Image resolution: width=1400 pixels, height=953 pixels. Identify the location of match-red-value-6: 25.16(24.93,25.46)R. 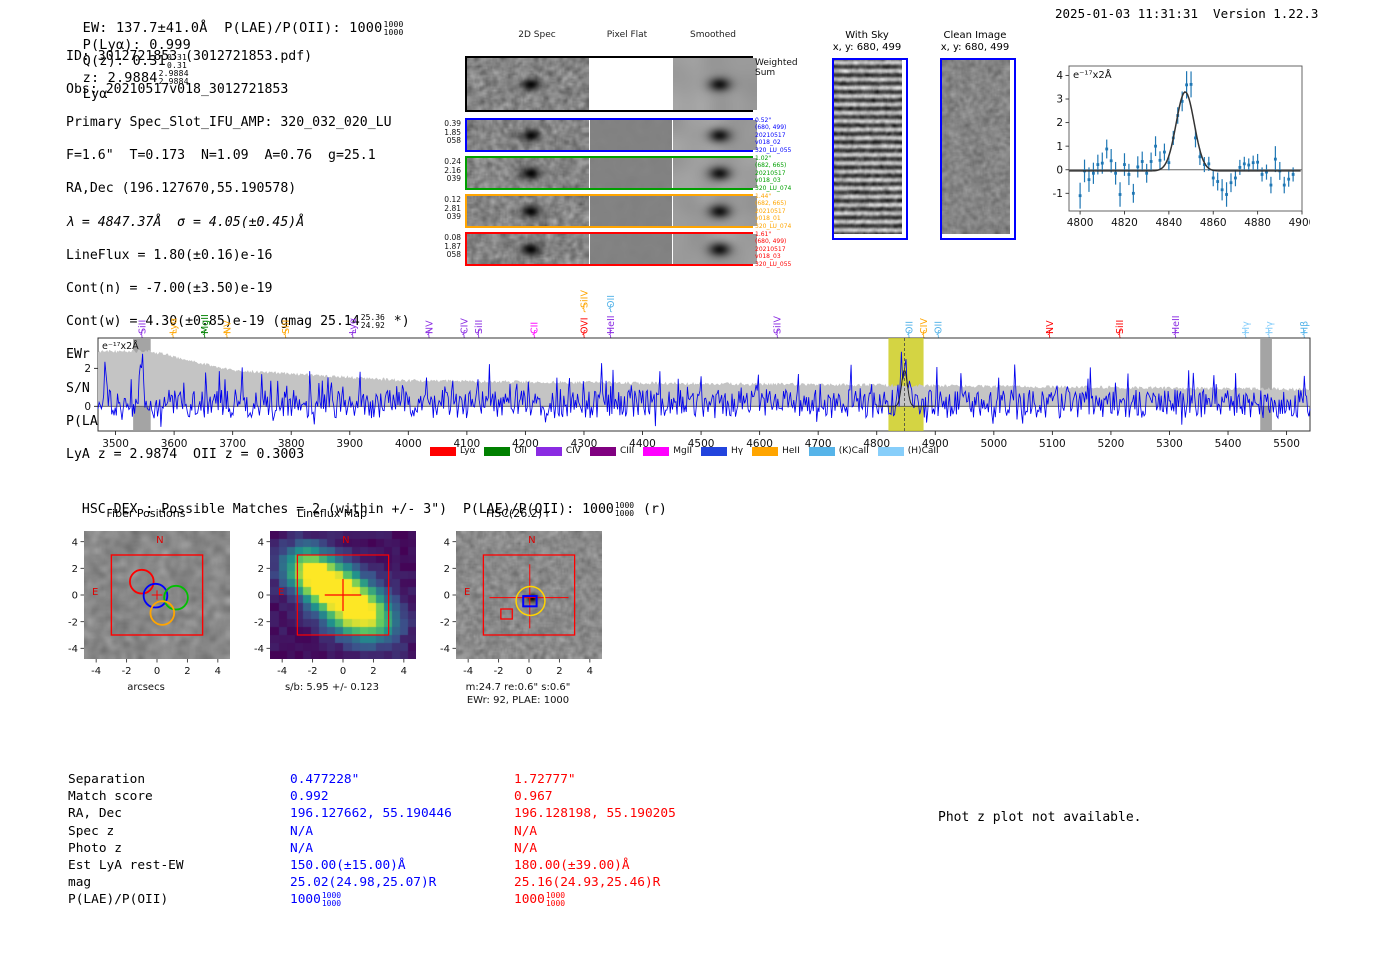
(587, 883).